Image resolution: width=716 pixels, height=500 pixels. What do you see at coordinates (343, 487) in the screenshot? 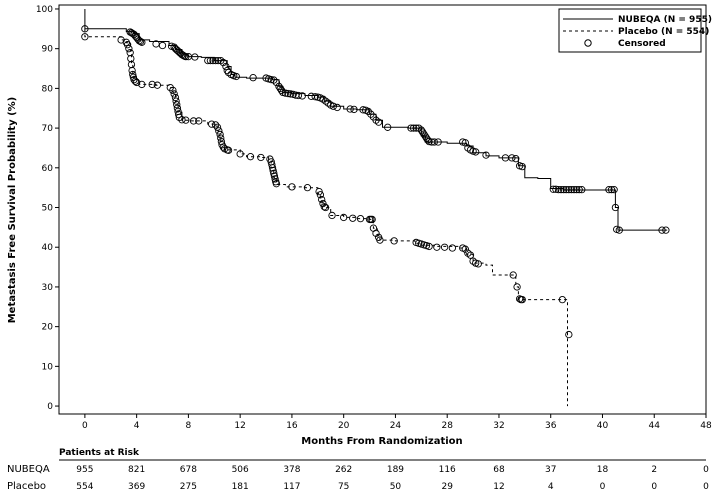
I see `risk-value: 75` at bounding box center [343, 487].